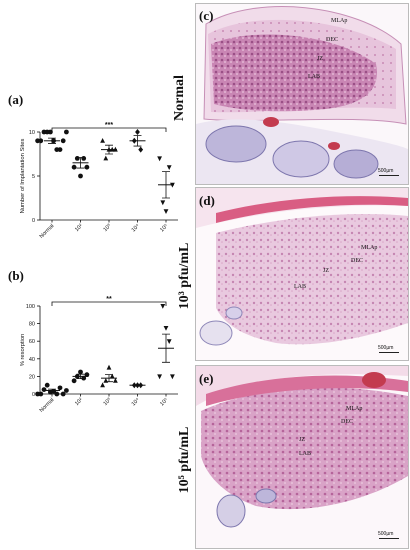  What do you see at coordinates (302, 267) in the screenshot?
I see `histology-10e3-image` at bounding box center [302, 267].